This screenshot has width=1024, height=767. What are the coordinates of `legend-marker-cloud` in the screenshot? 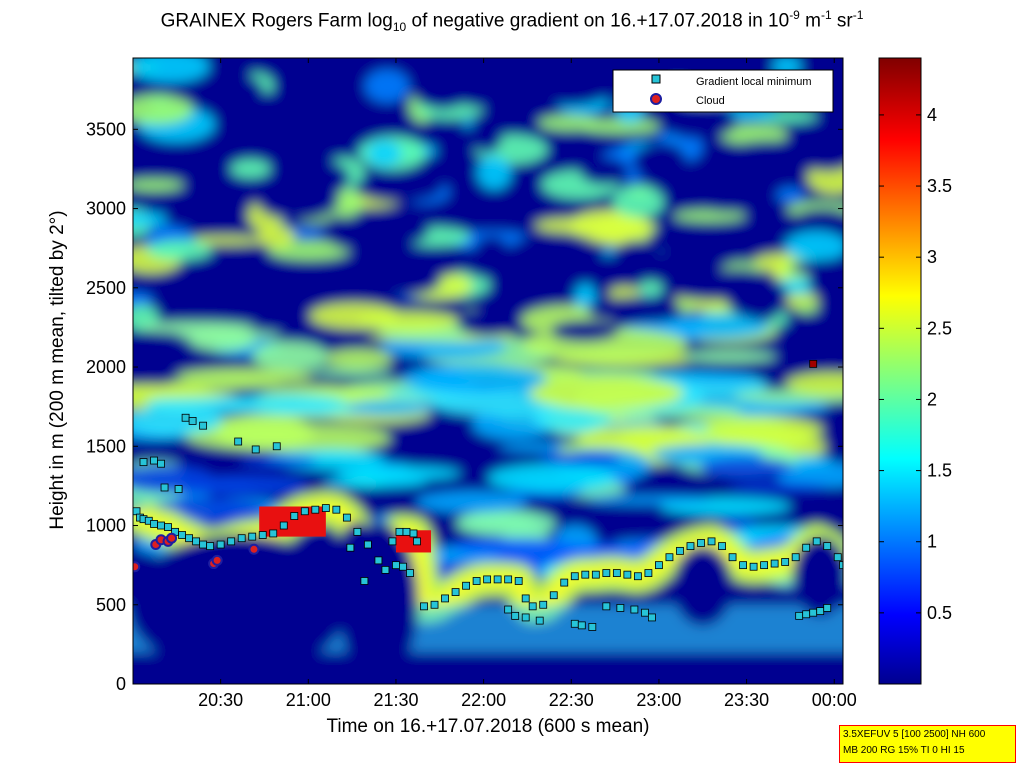 It's located at (656, 99).